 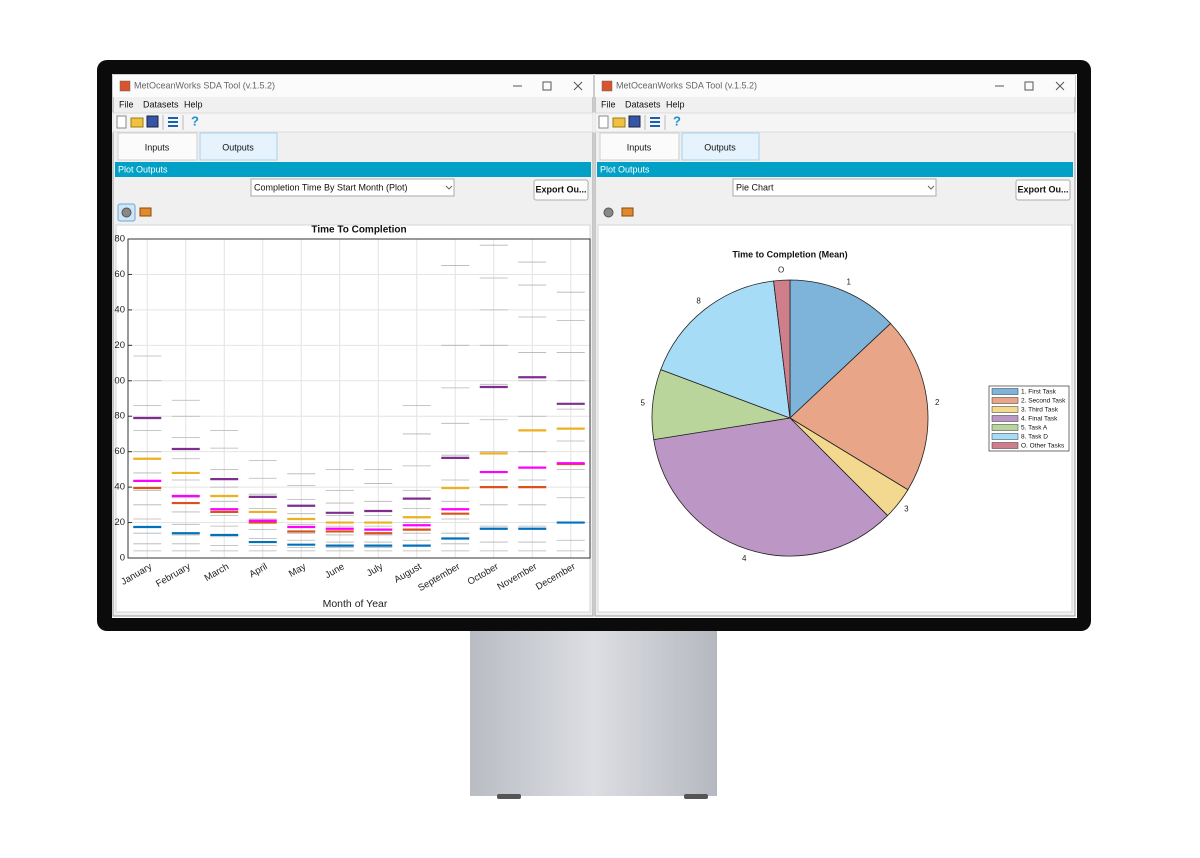 What do you see at coordinates (593, 712) in the screenshot?
I see `monitor-stand` at bounding box center [593, 712].